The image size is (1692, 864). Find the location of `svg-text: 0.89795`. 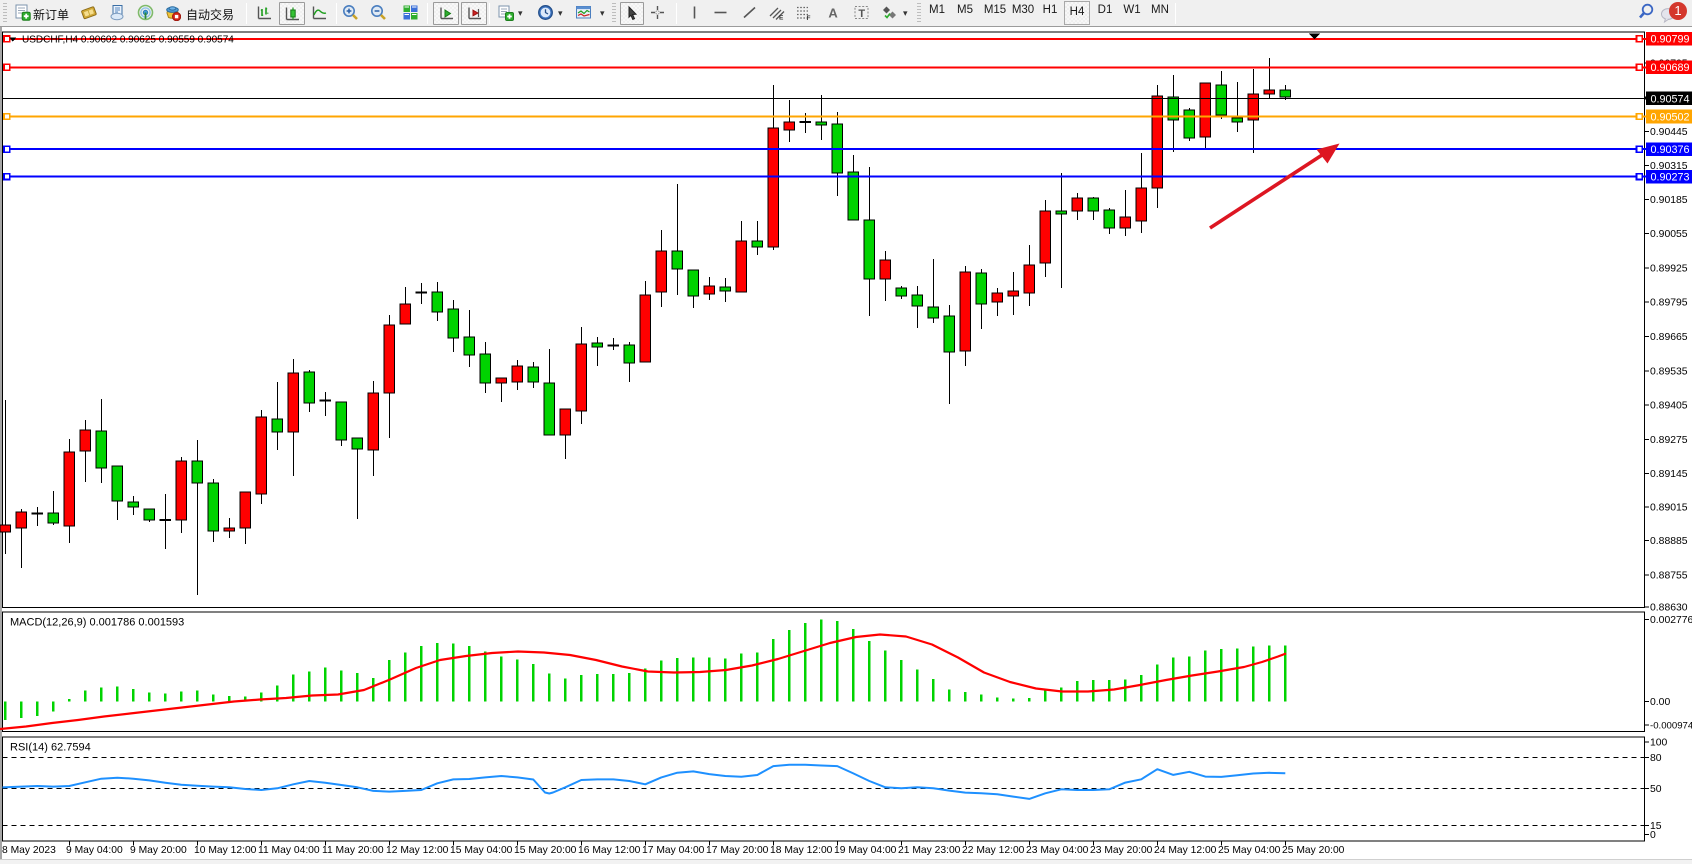

svg-text: 0.89795 is located at coordinates (1669, 303).